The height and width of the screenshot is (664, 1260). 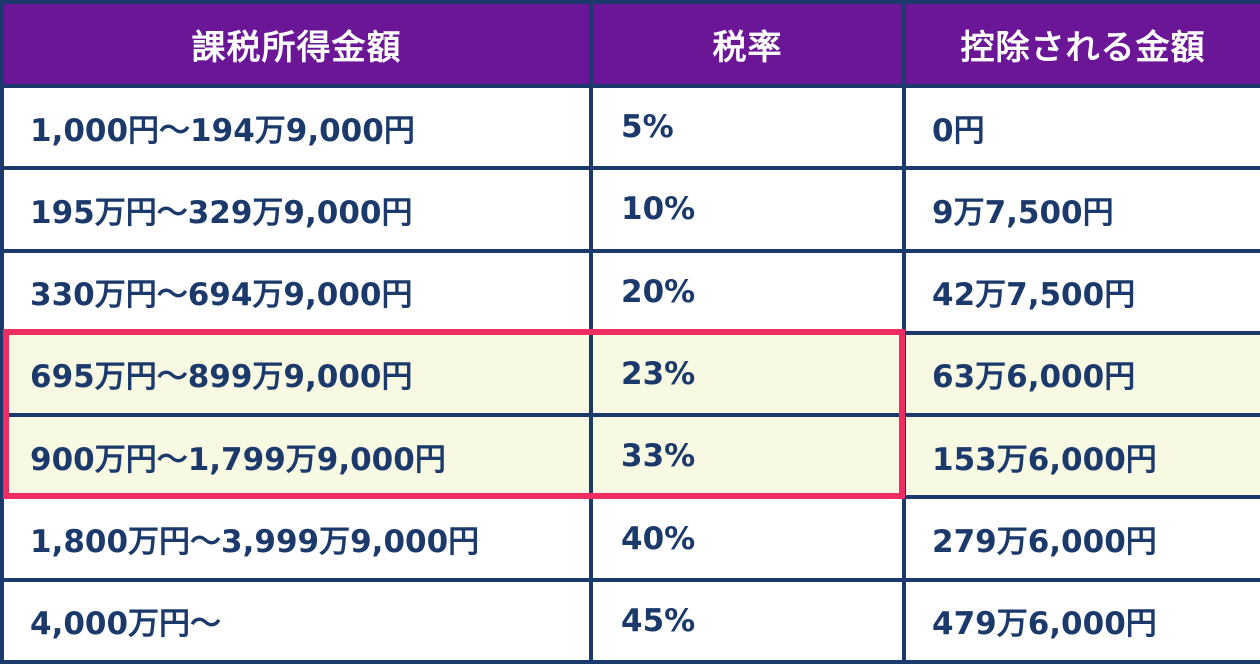 I want to click on header-row: 課税所得金額 税率 控除される金額, so click(x=630, y=44).